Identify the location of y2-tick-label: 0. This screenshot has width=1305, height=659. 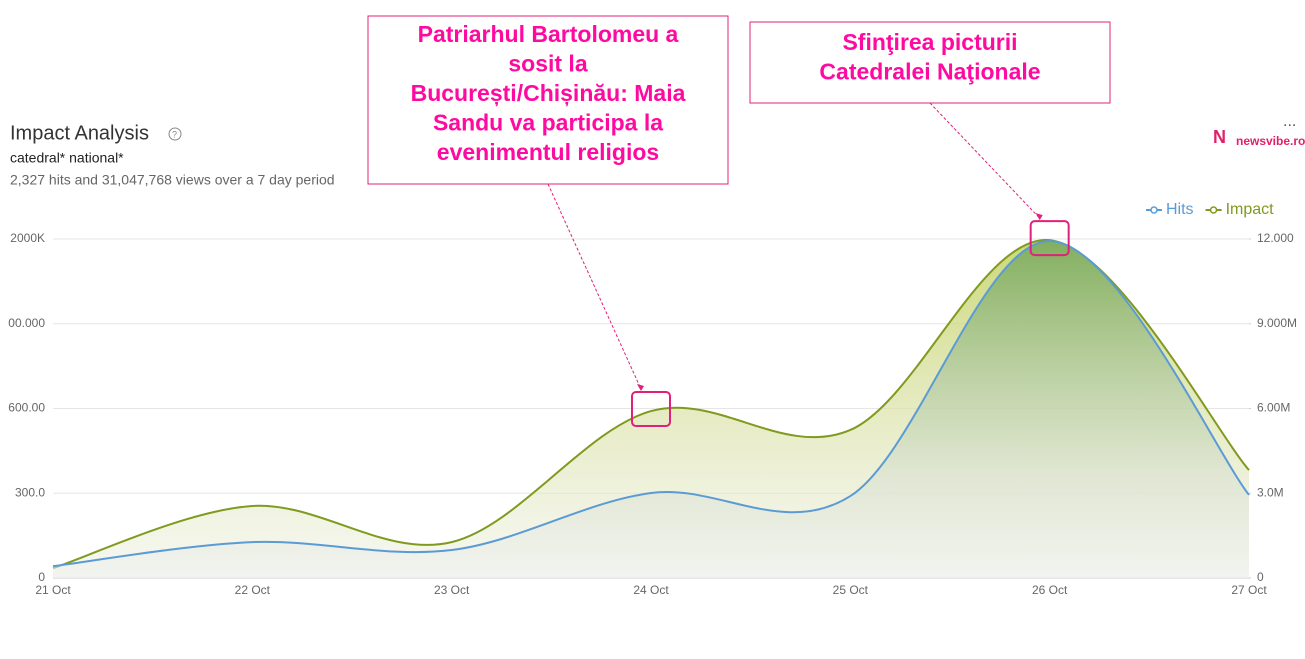
(1260, 577).